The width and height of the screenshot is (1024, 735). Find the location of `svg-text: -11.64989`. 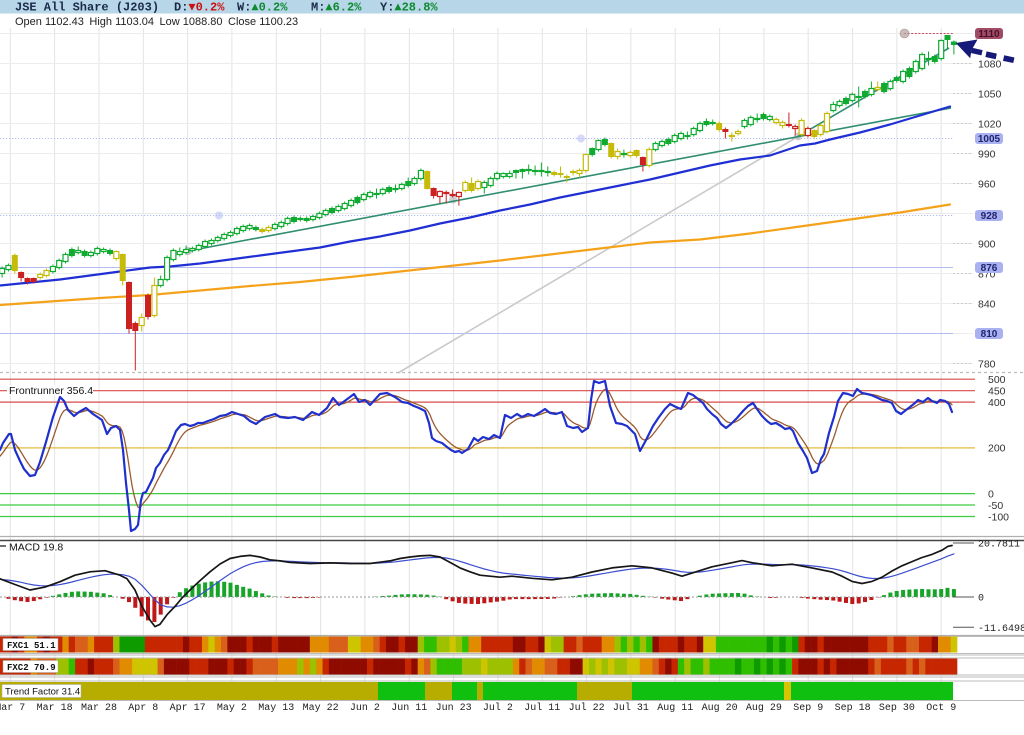

svg-text: -11.64989 is located at coordinates (1001, 629).